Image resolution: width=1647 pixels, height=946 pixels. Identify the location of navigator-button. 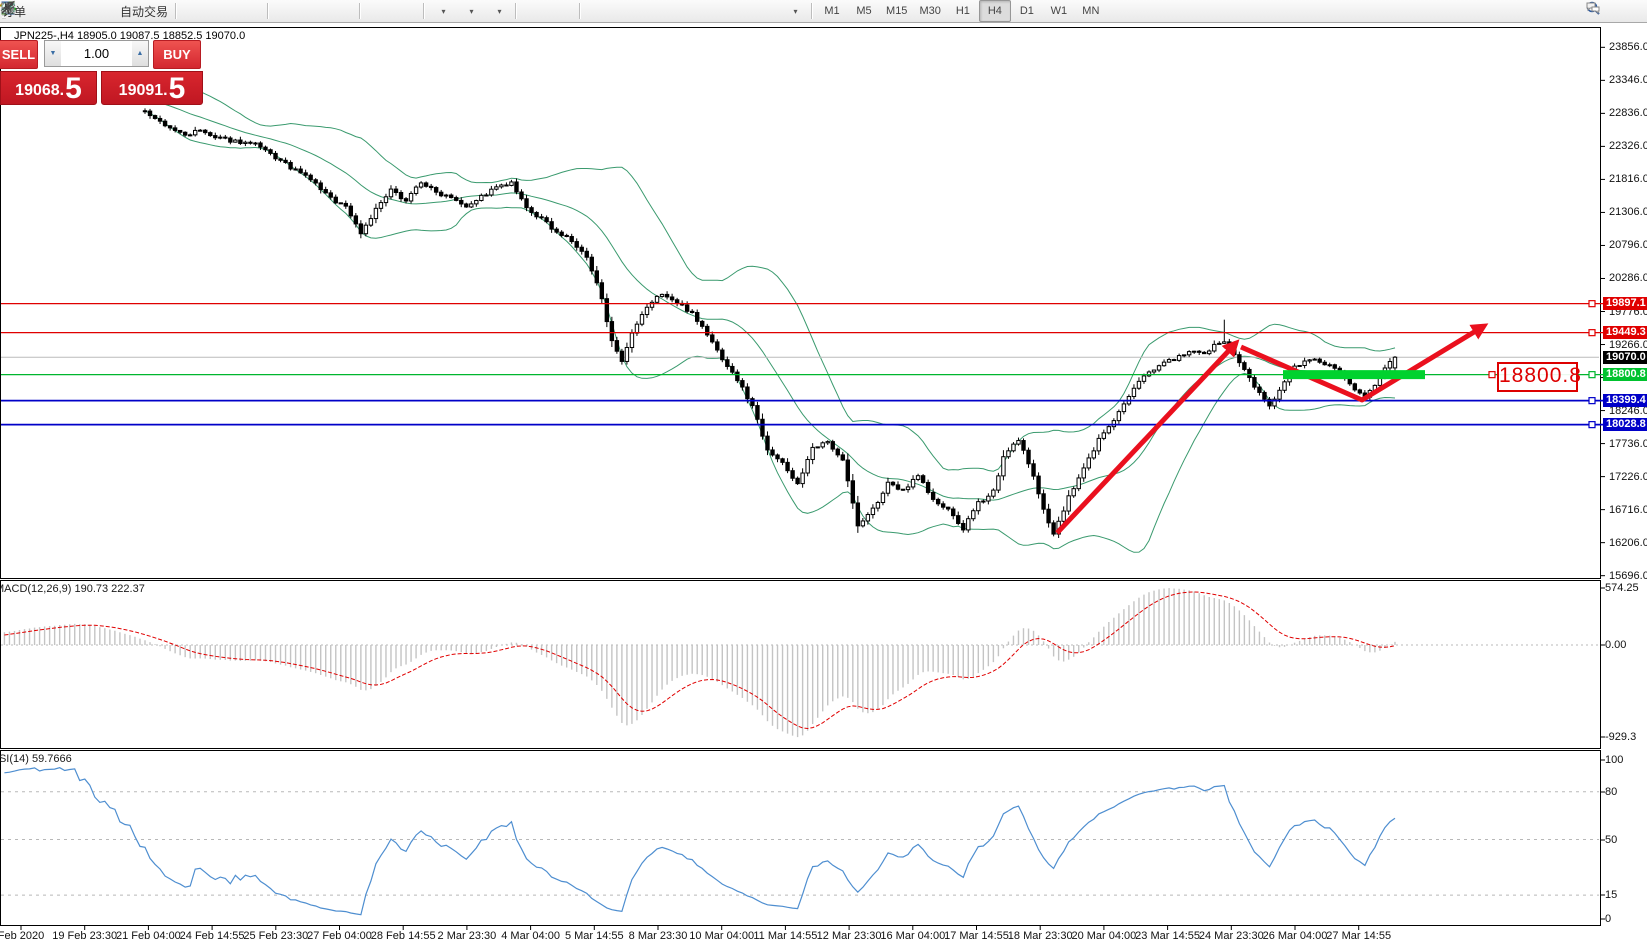
(58, 11).